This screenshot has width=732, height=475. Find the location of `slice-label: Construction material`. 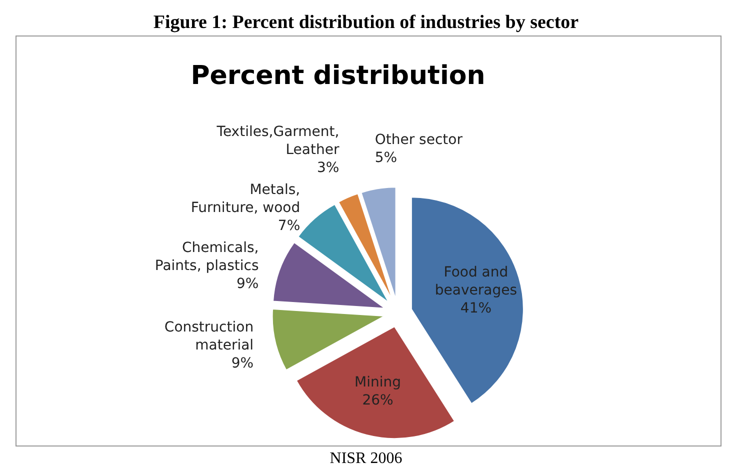

slice-label: Construction material is located at coordinates (209, 336).